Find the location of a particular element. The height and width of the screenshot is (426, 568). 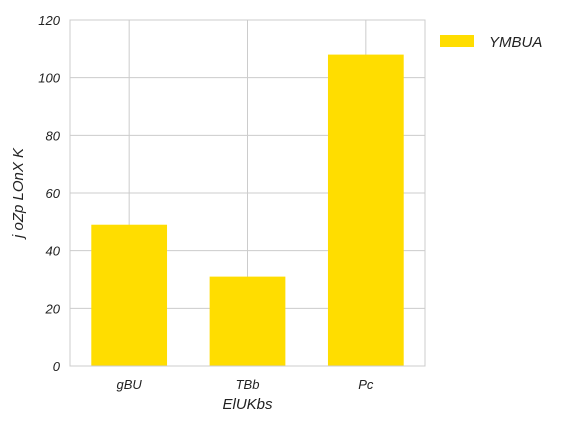

bar-TBb is located at coordinates (247, 321).